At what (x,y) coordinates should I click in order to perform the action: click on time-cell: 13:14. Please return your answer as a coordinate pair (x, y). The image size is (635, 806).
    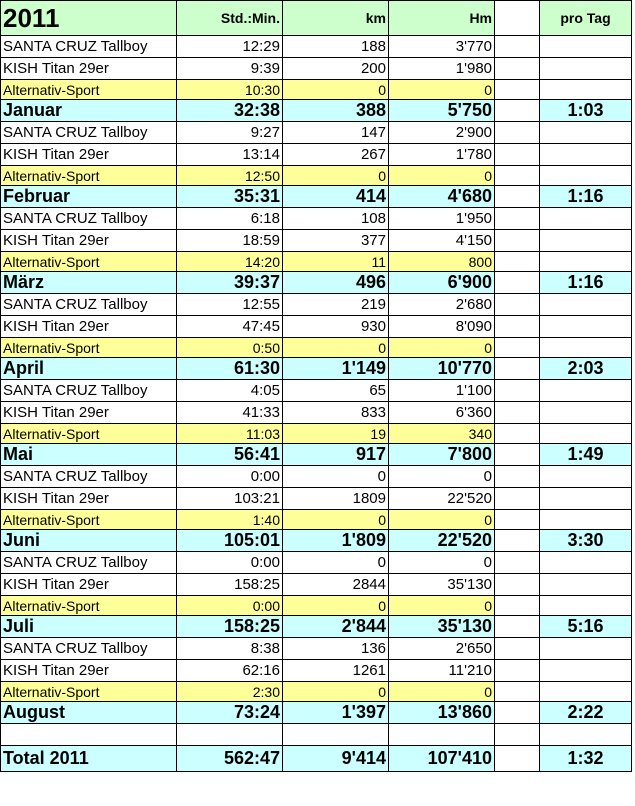
    Looking at the image, I should click on (229, 154).